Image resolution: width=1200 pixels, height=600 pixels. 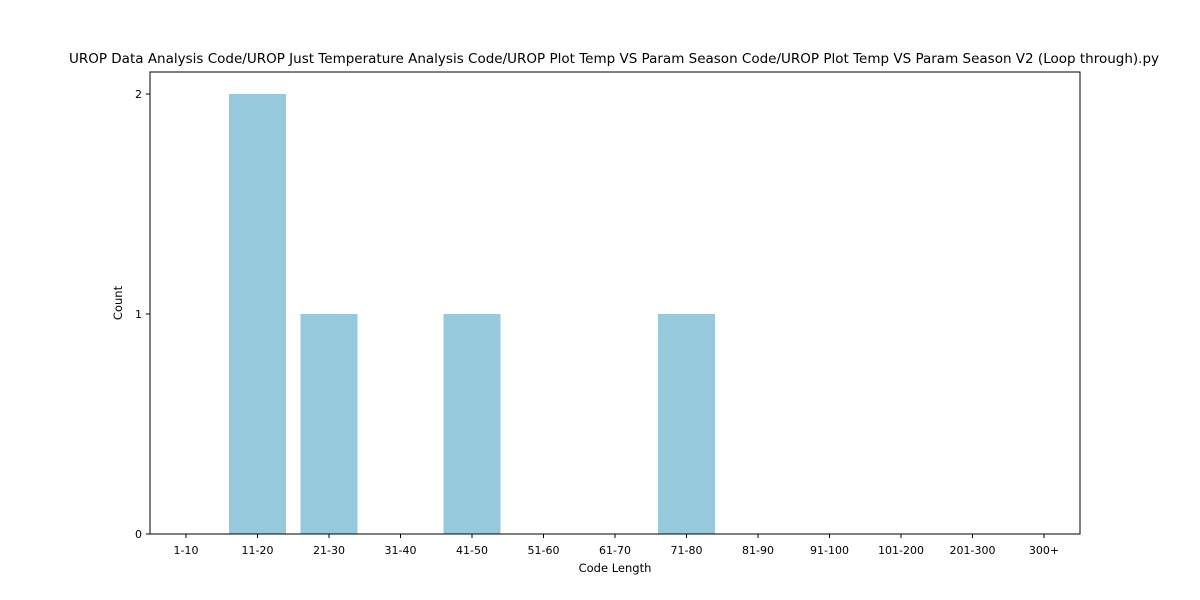 What do you see at coordinates (138, 534) in the screenshot?
I see `y-tick-label: 0` at bounding box center [138, 534].